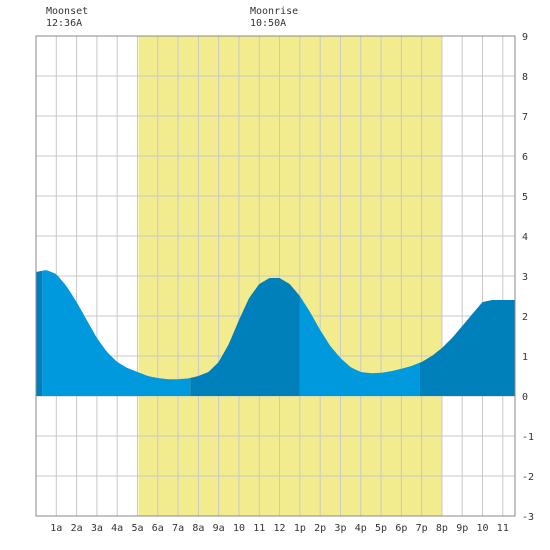 Image resolution: width=550 pixels, height=550 pixels. What do you see at coordinates (64, 23) in the screenshot?
I see `moonset-time: 12:36A` at bounding box center [64, 23].